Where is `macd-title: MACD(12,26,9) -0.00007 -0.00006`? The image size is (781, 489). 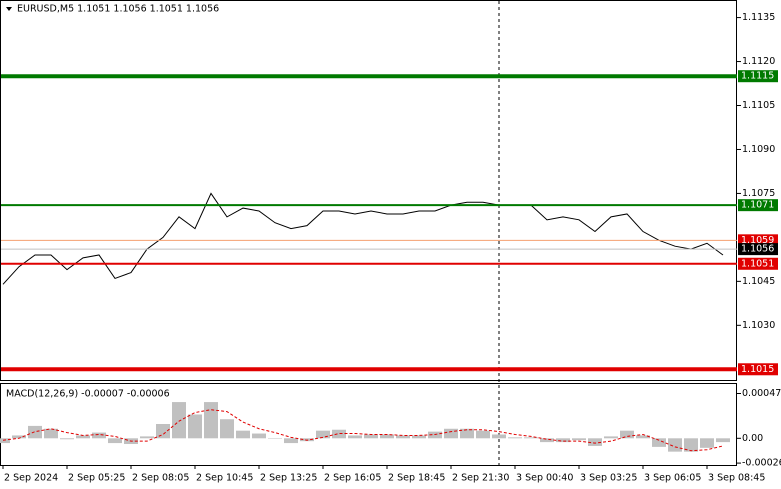
macd-title: MACD(12,26,9) -0.00007 -0.00006 is located at coordinates (88, 394).